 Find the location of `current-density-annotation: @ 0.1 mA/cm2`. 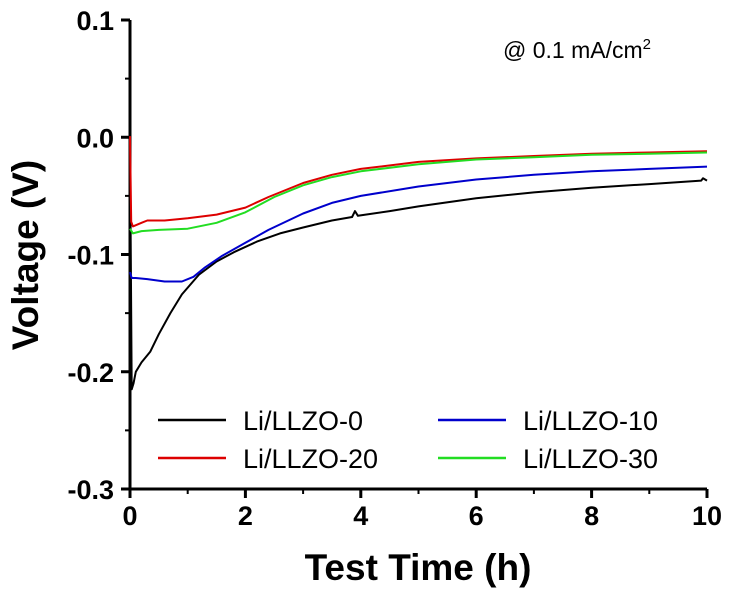

current-density-annotation: @ 0.1 mA/cm2 is located at coordinates (577, 49).